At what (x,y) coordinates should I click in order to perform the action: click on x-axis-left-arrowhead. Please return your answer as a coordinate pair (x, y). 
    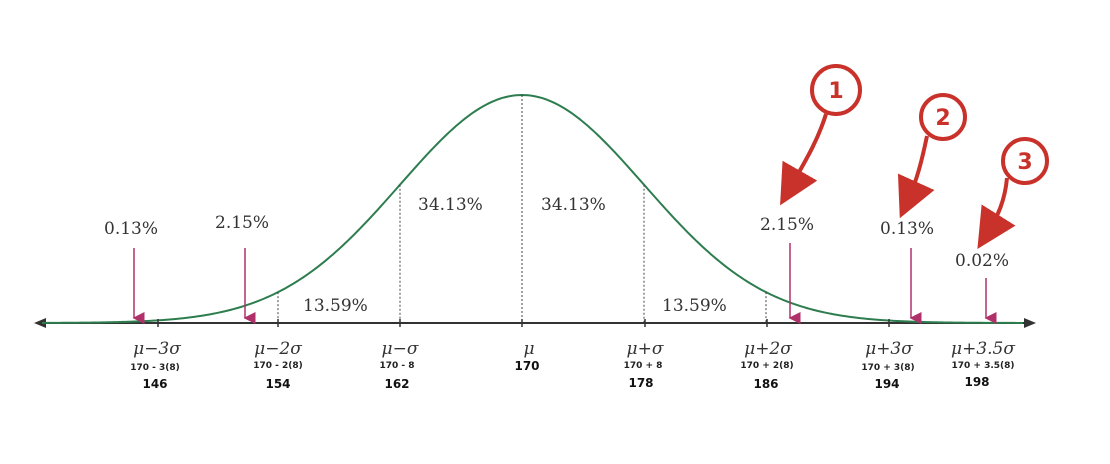
    Looking at the image, I should click on (40, 323).